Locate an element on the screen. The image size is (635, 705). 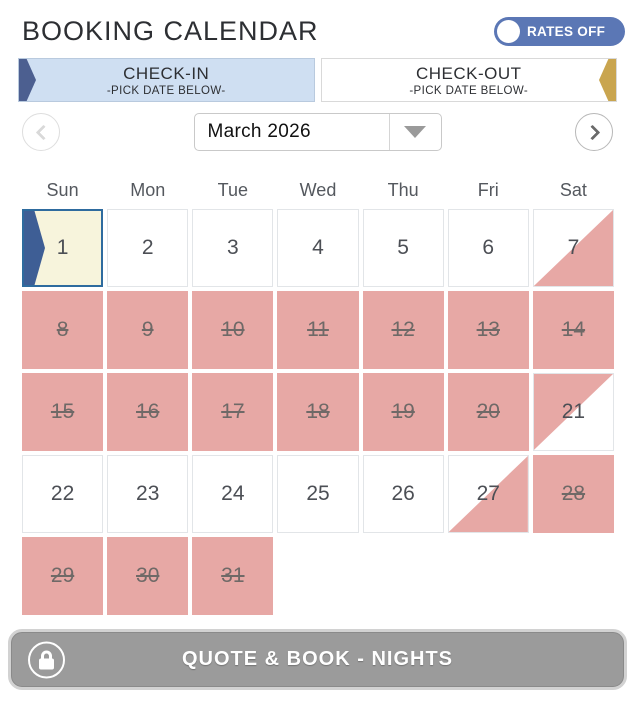
day-cell-24: 24 is located at coordinates (233, 494).